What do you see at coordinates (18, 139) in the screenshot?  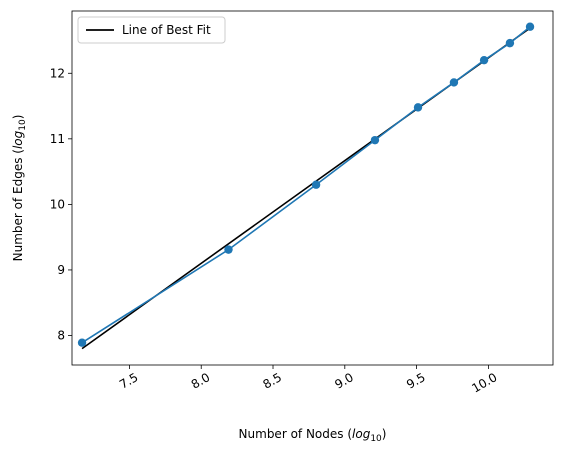 I see `y-axis-label-italic: log` at bounding box center [18, 139].